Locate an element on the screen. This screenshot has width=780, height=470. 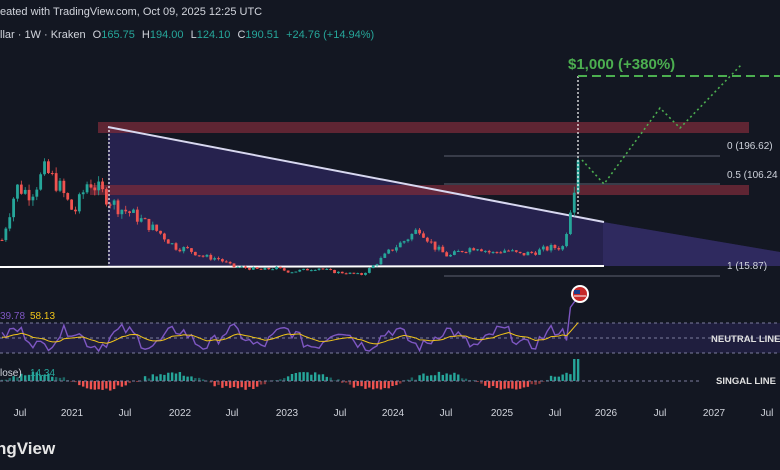
x-tick-label: 2027 is located at coordinates (714, 413).